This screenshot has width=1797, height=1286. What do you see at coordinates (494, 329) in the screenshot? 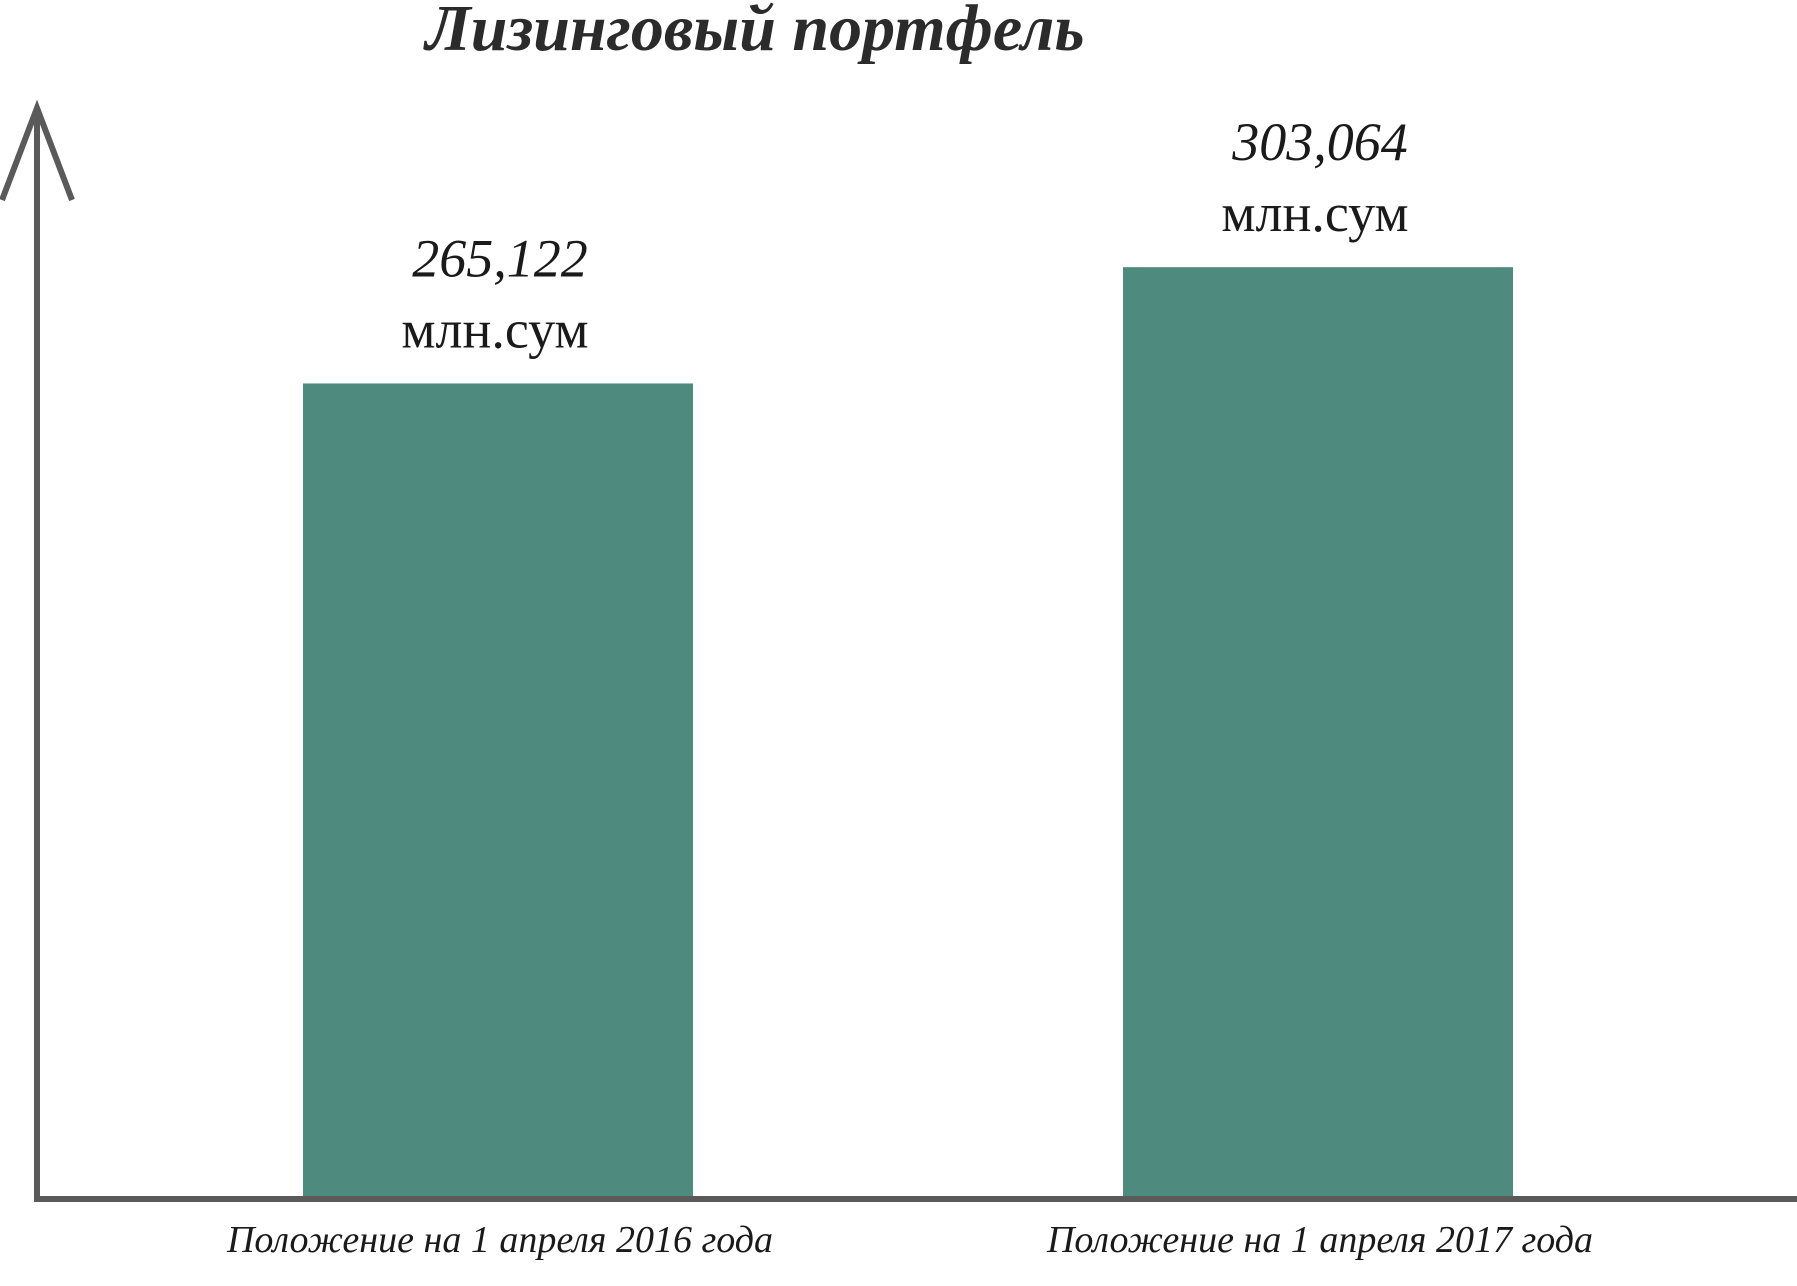
I see `bar-unit-label-1: млн.сум` at bounding box center [494, 329].